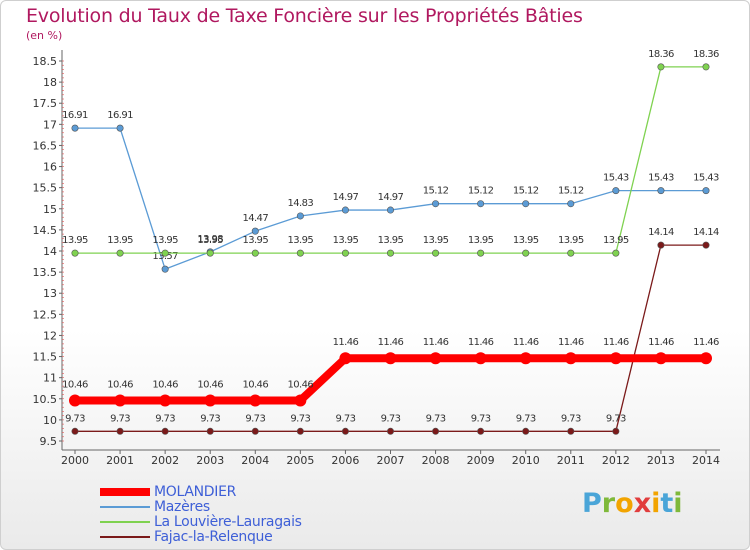  I want to click on x-tick-label: 2011, so click(571, 460).